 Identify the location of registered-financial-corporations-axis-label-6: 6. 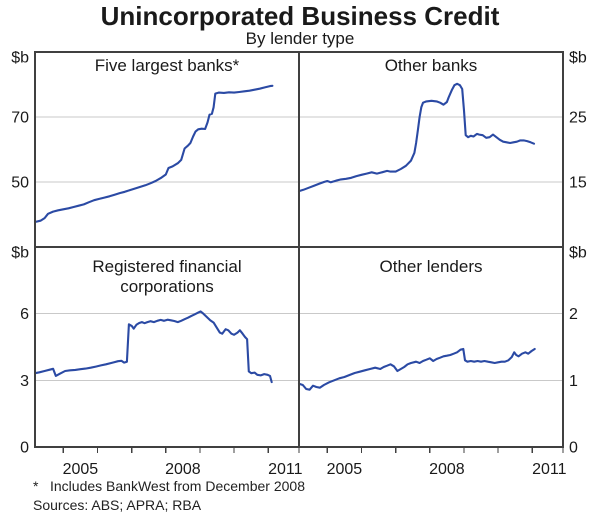
(24, 314).